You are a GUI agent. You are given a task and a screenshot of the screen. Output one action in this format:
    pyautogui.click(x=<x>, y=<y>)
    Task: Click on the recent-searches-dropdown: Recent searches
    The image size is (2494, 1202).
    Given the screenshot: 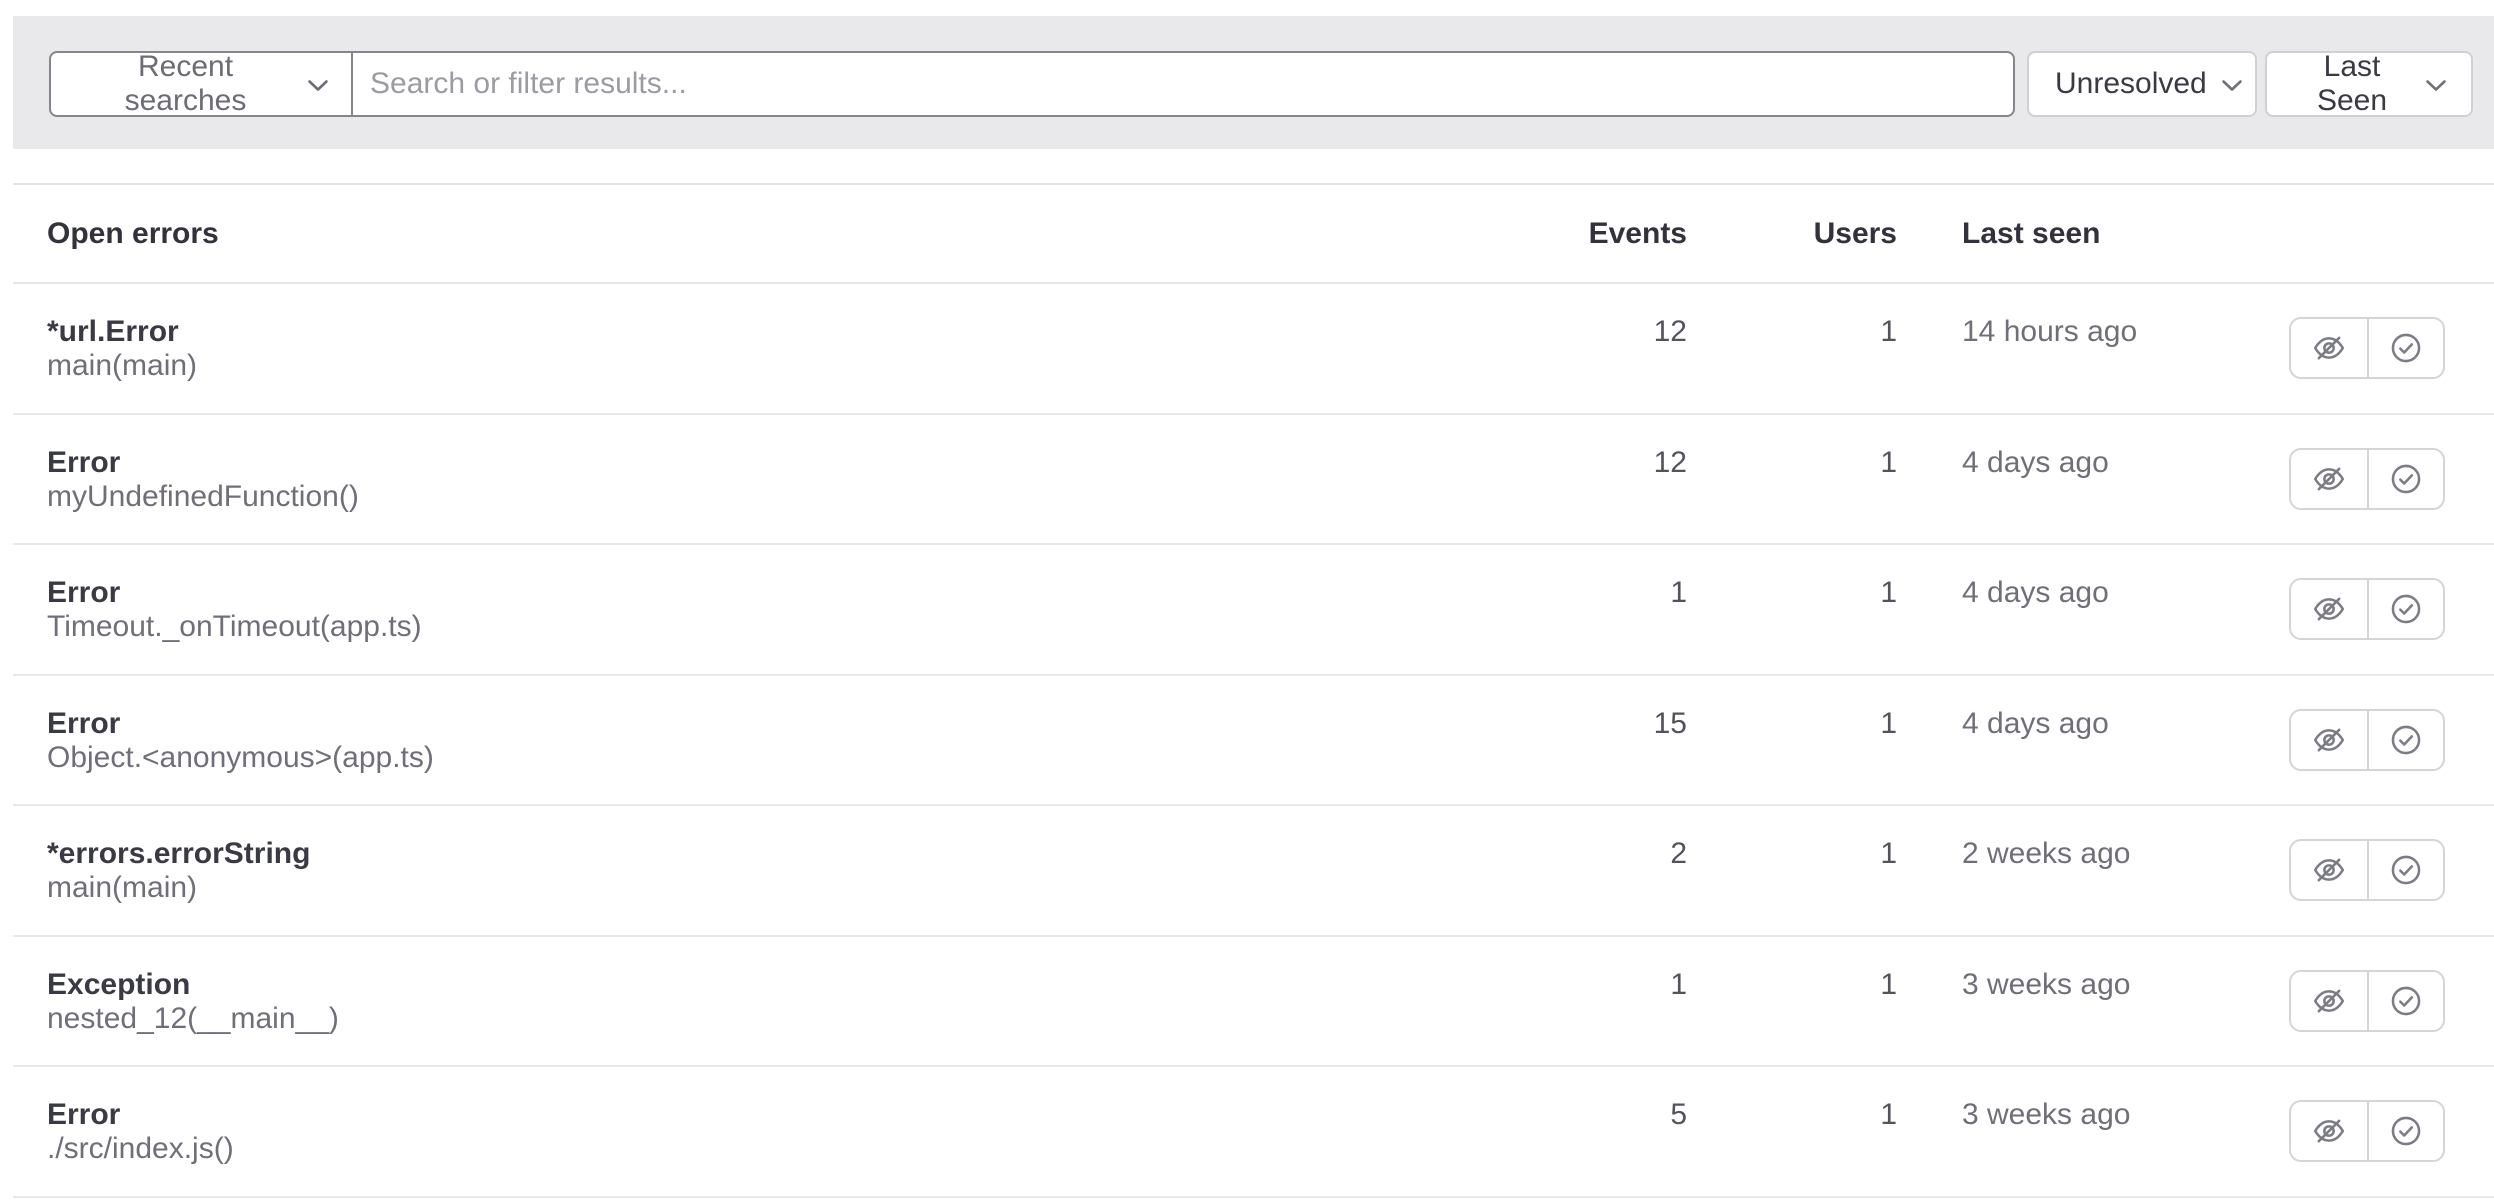 What is the action you would take?
    pyautogui.click(x=202, y=83)
    